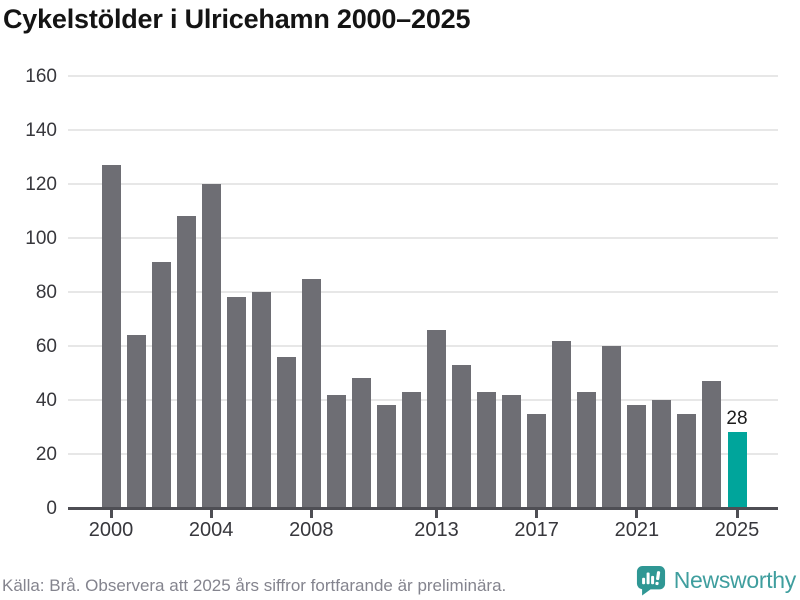 This screenshot has height=600, width=800. Describe the element at coordinates (637, 514) in the screenshot. I see `x-tick-2021` at that location.